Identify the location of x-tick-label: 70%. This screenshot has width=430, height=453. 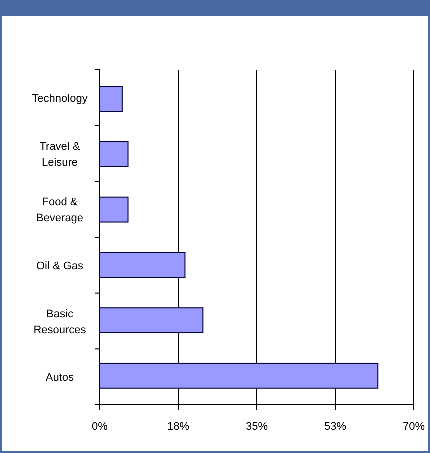
(414, 427).